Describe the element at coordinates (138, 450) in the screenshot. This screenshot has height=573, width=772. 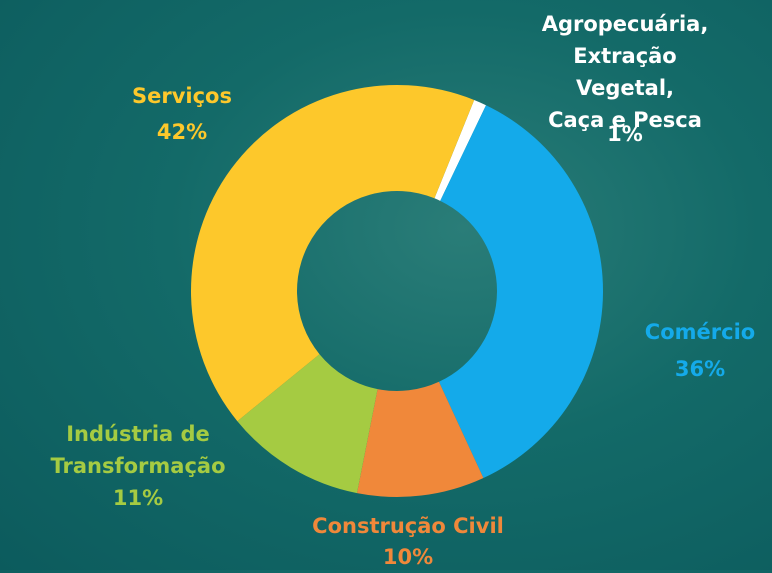
I see `slice-name: Indústria de Transformação` at that location.